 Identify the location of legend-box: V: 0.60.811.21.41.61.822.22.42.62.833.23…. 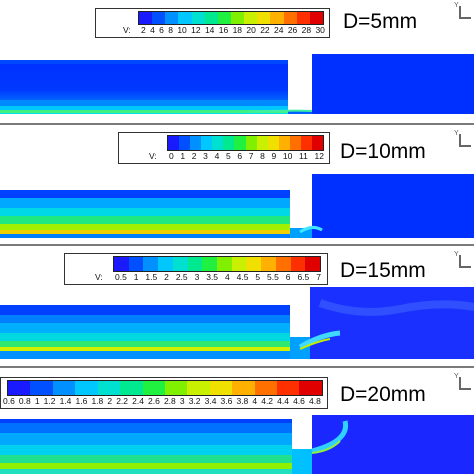
(164, 393).